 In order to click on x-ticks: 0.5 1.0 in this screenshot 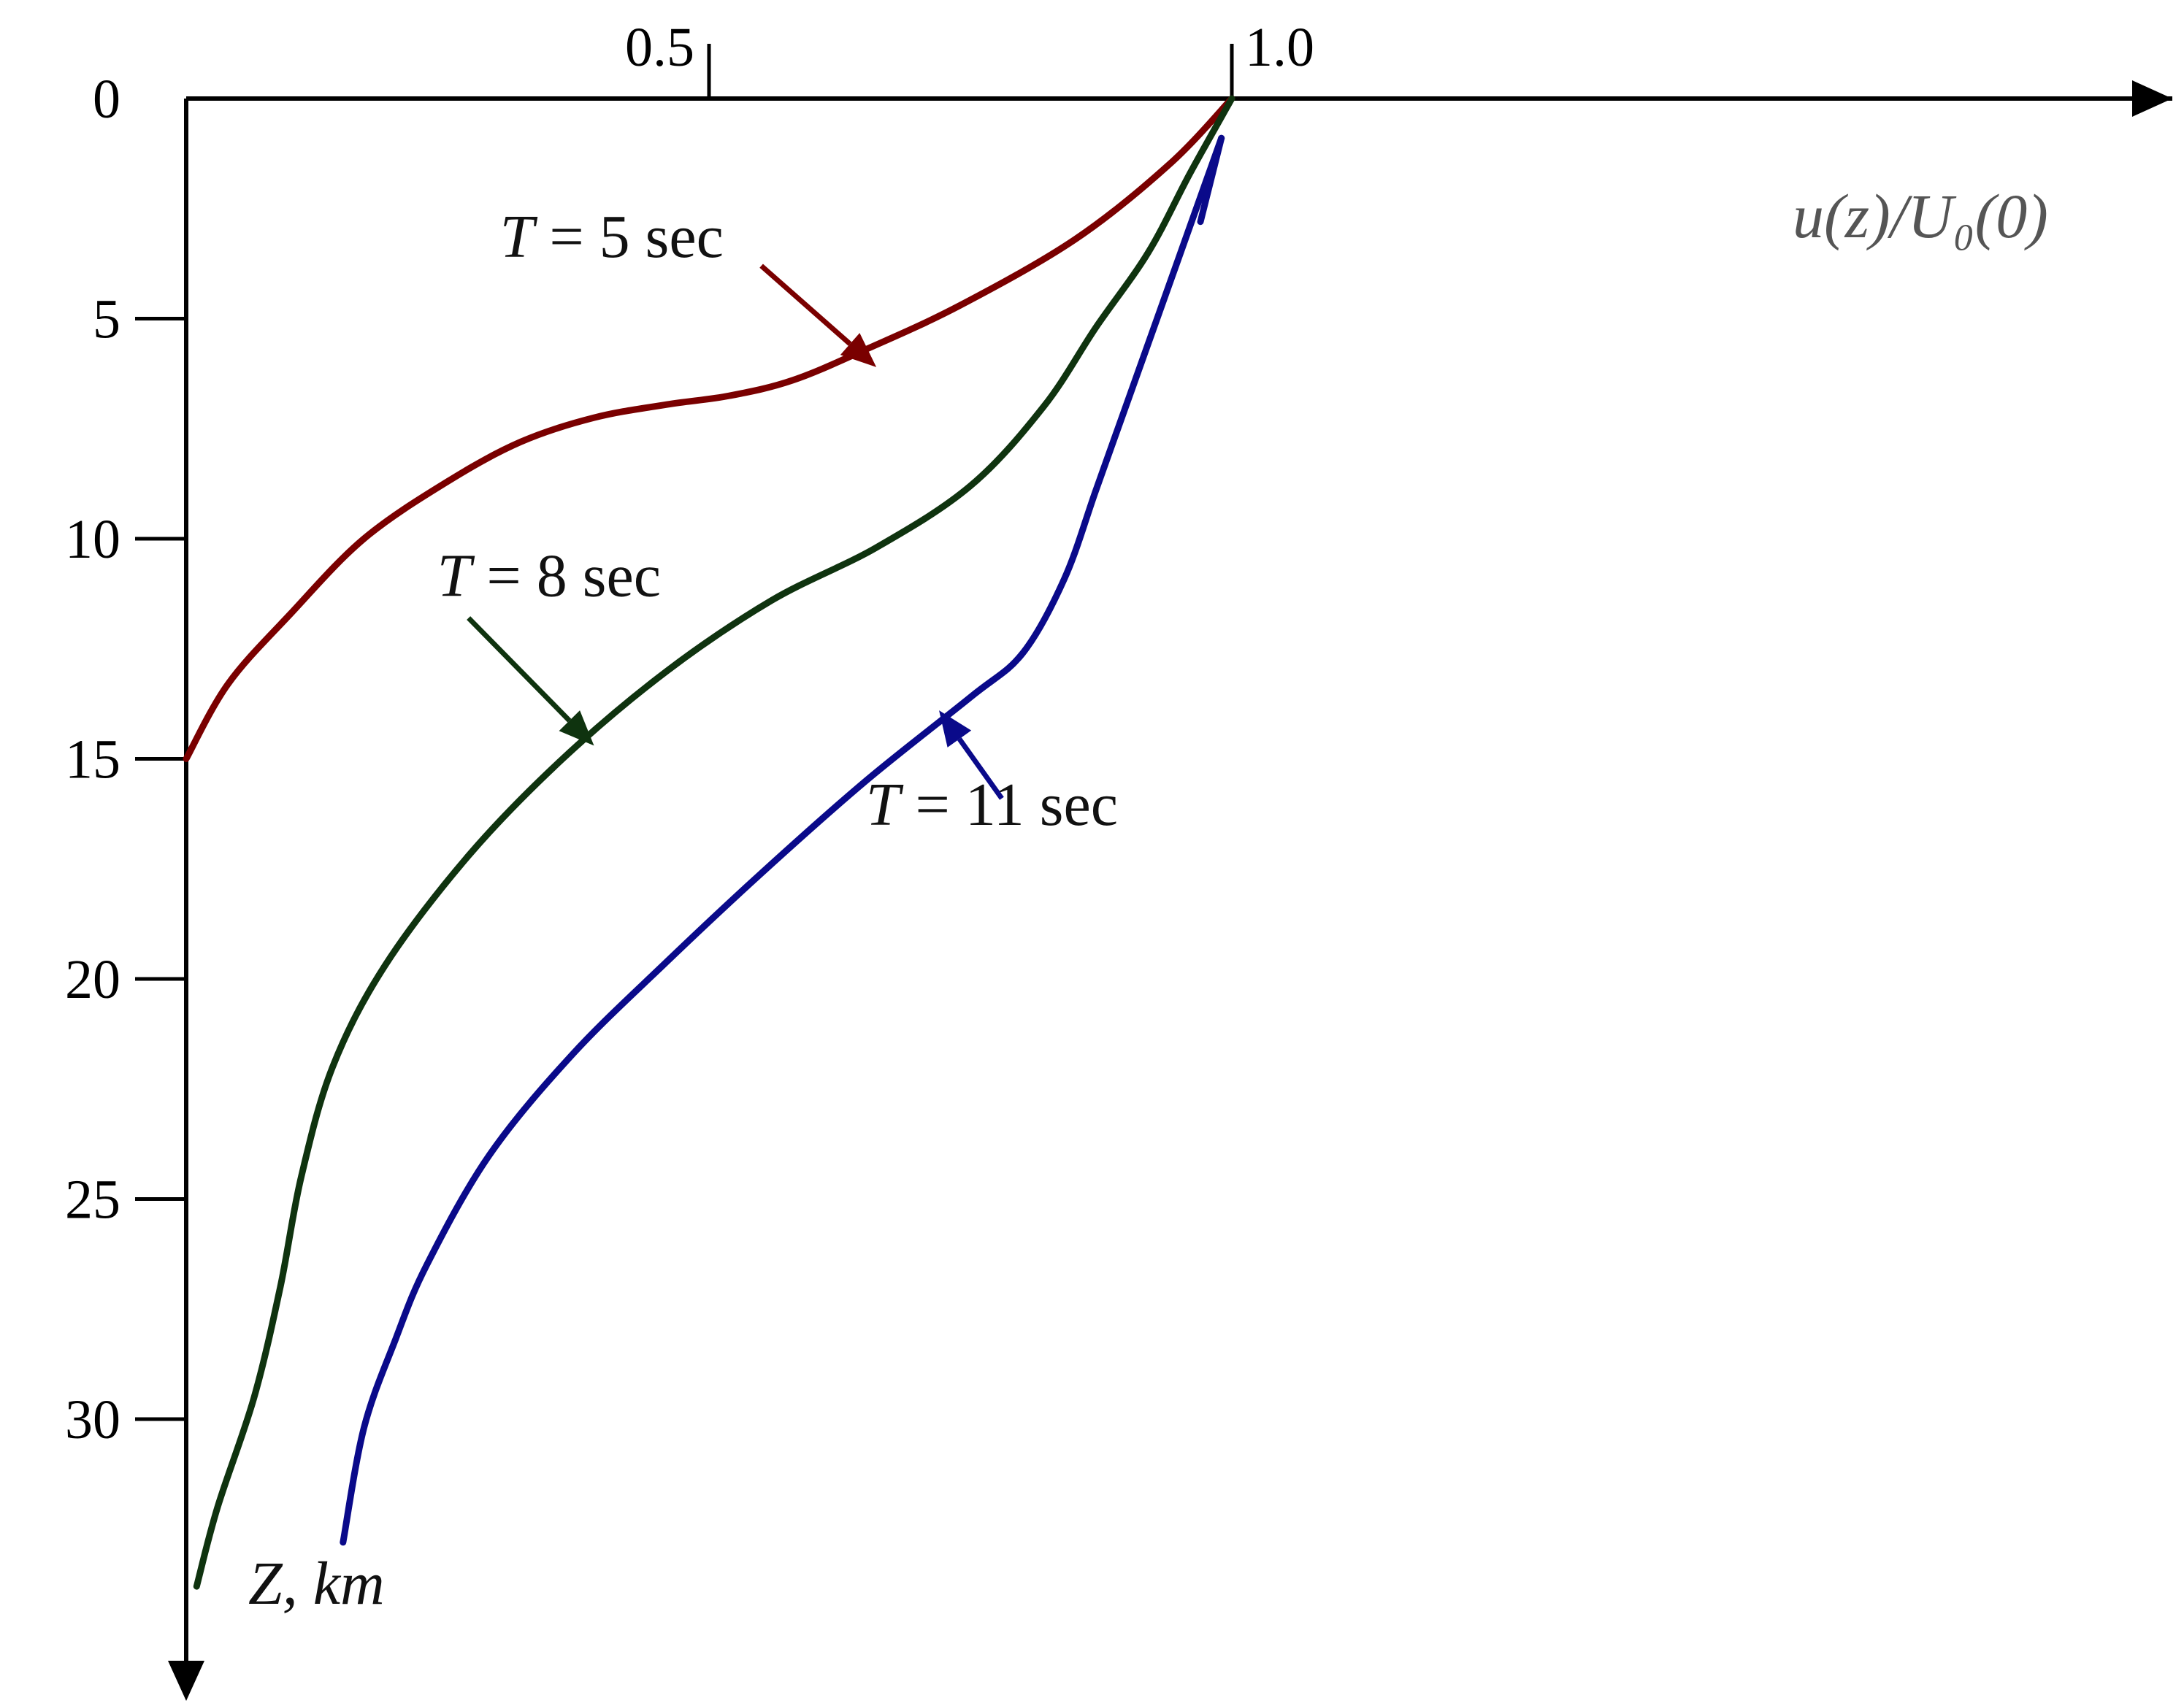, I will do `click(969, 58)`.